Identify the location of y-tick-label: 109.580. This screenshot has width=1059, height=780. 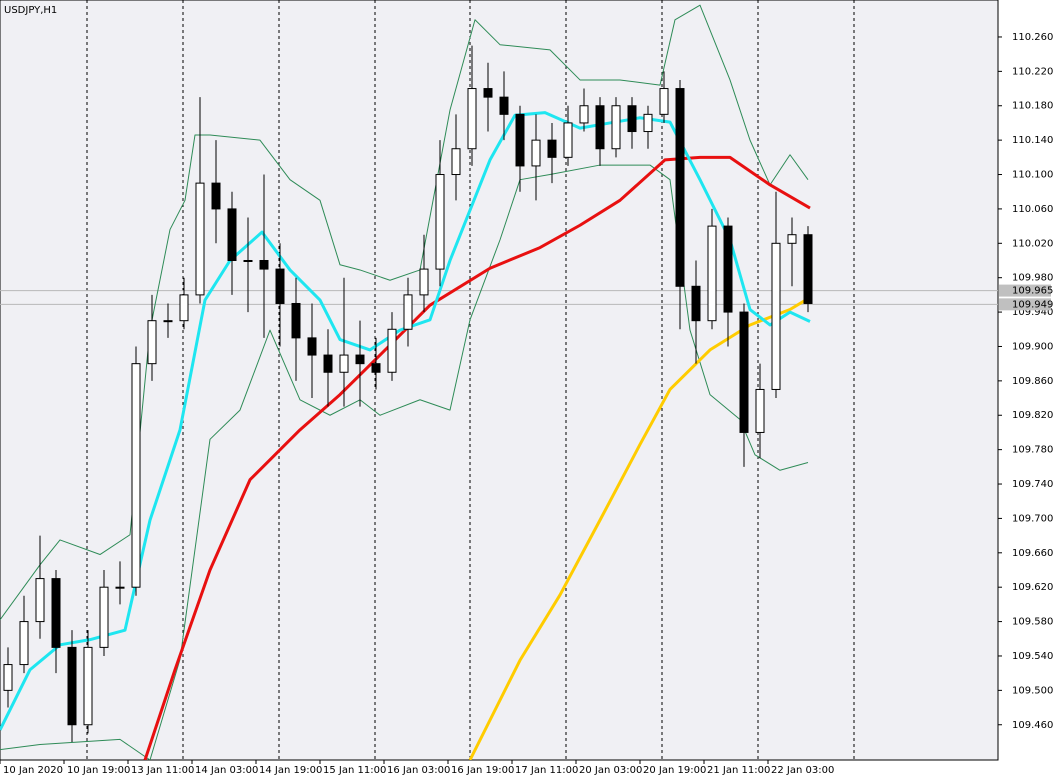
(1032, 622).